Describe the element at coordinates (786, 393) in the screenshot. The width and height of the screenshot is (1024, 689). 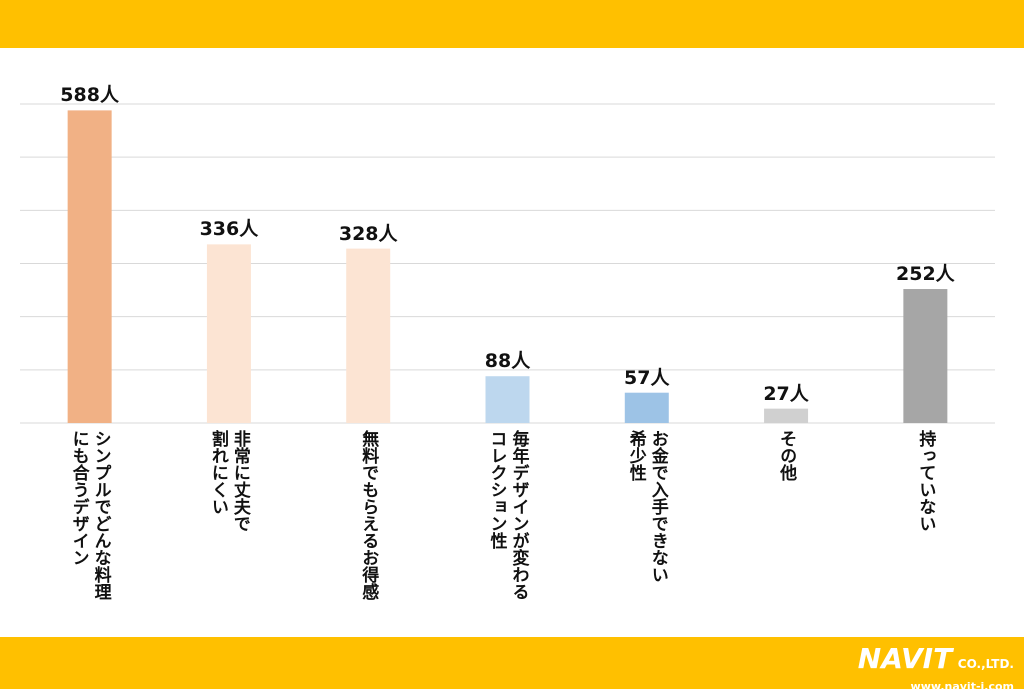
I see `value-label: 27人` at that location.